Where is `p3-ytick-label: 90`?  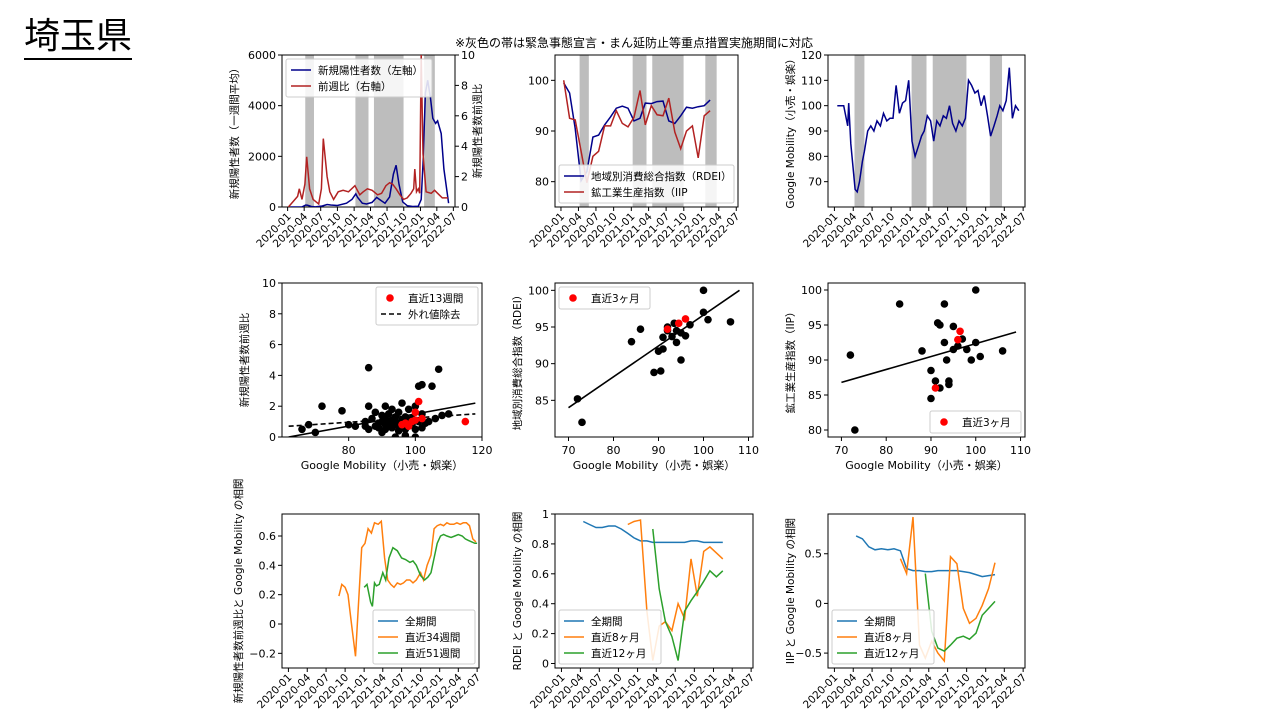
p3-ytick-label: 90 is located at coordinates (815, 131).